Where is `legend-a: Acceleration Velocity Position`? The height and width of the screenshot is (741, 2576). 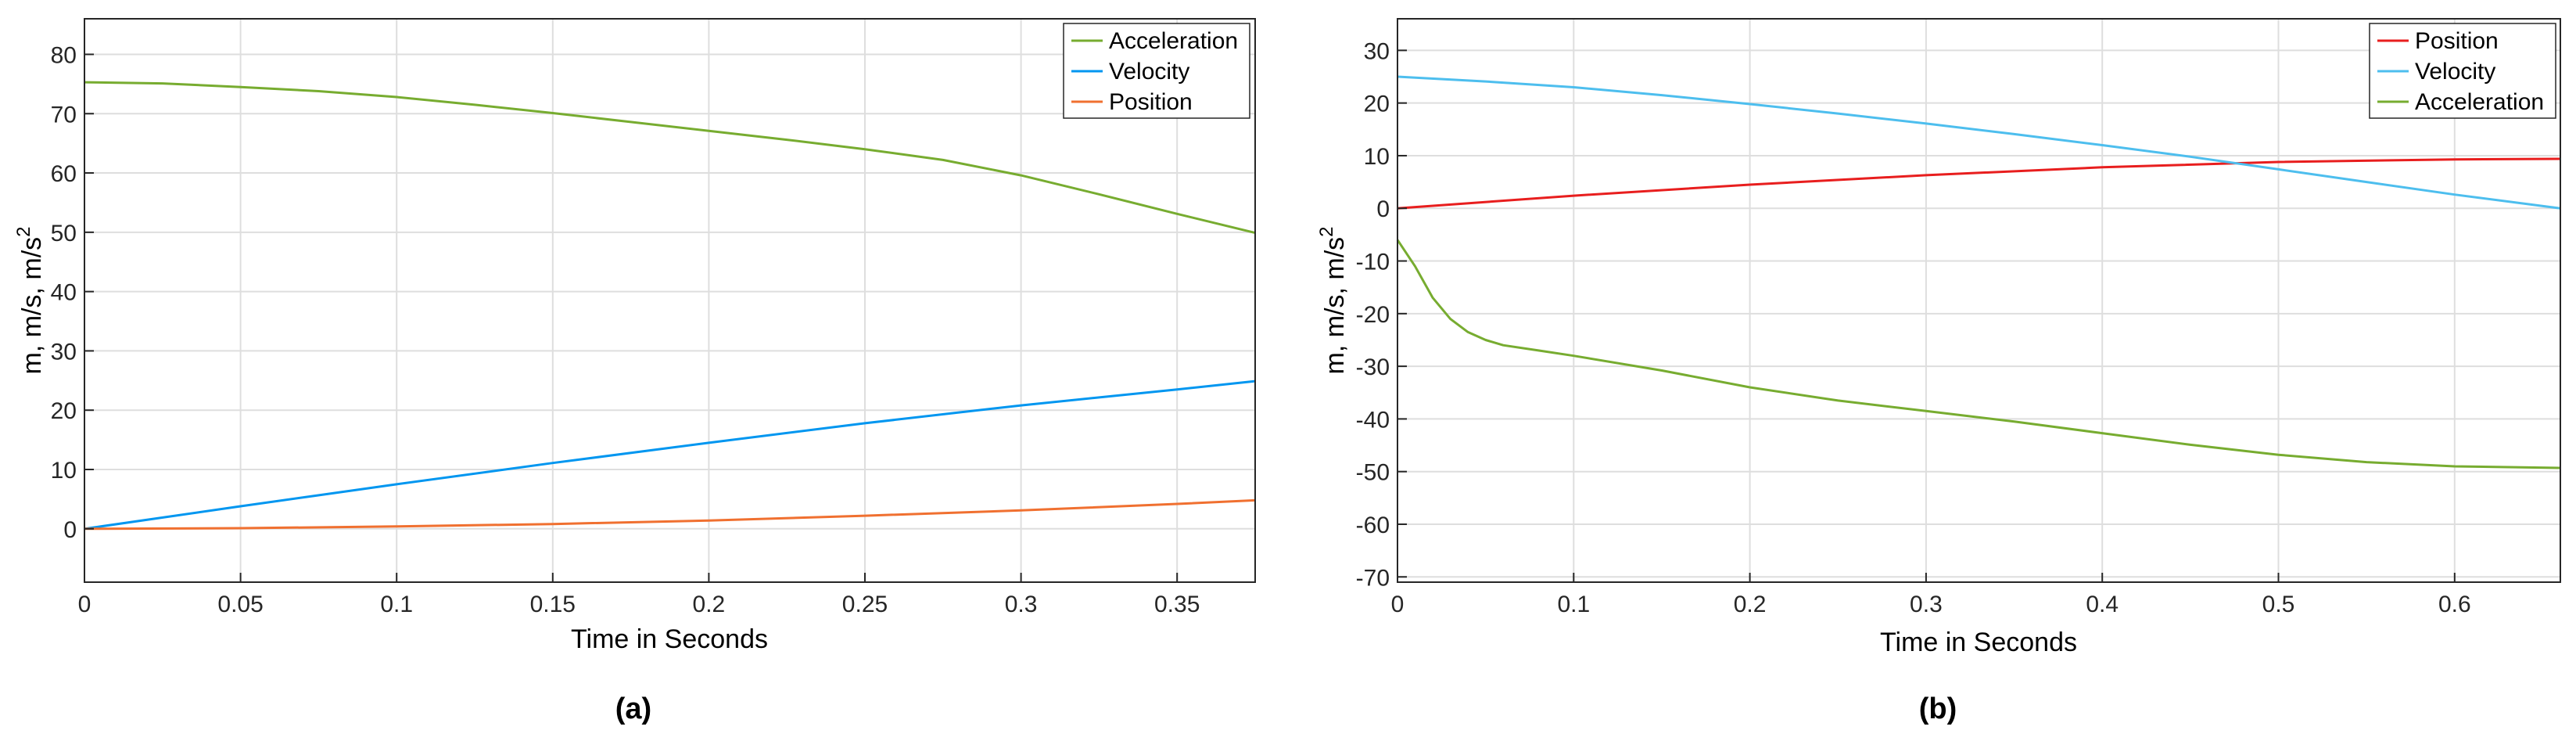 legend-a: Acceleration Velocity Position is located at coordinates (1156, 71).